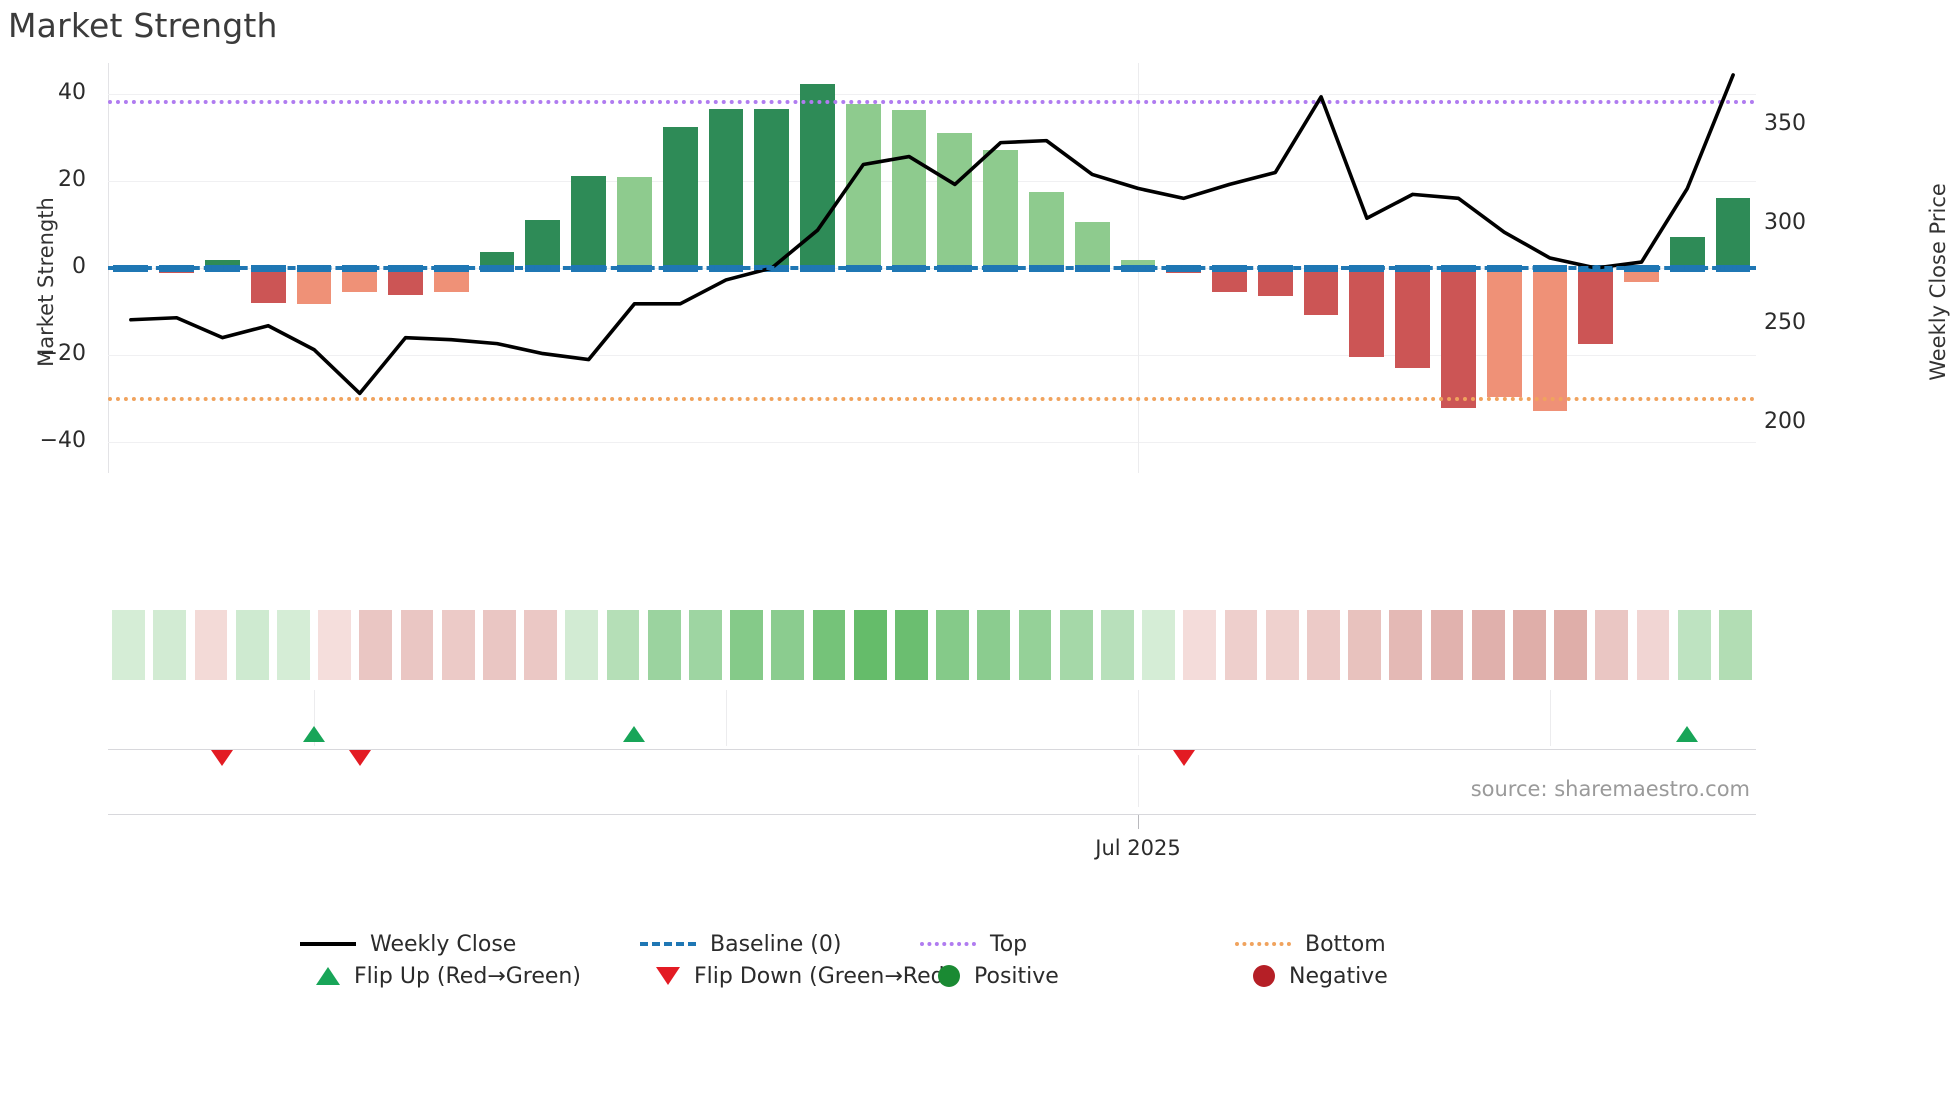  I want to click on legend-negative-label: Negative, so click(1338, 976).